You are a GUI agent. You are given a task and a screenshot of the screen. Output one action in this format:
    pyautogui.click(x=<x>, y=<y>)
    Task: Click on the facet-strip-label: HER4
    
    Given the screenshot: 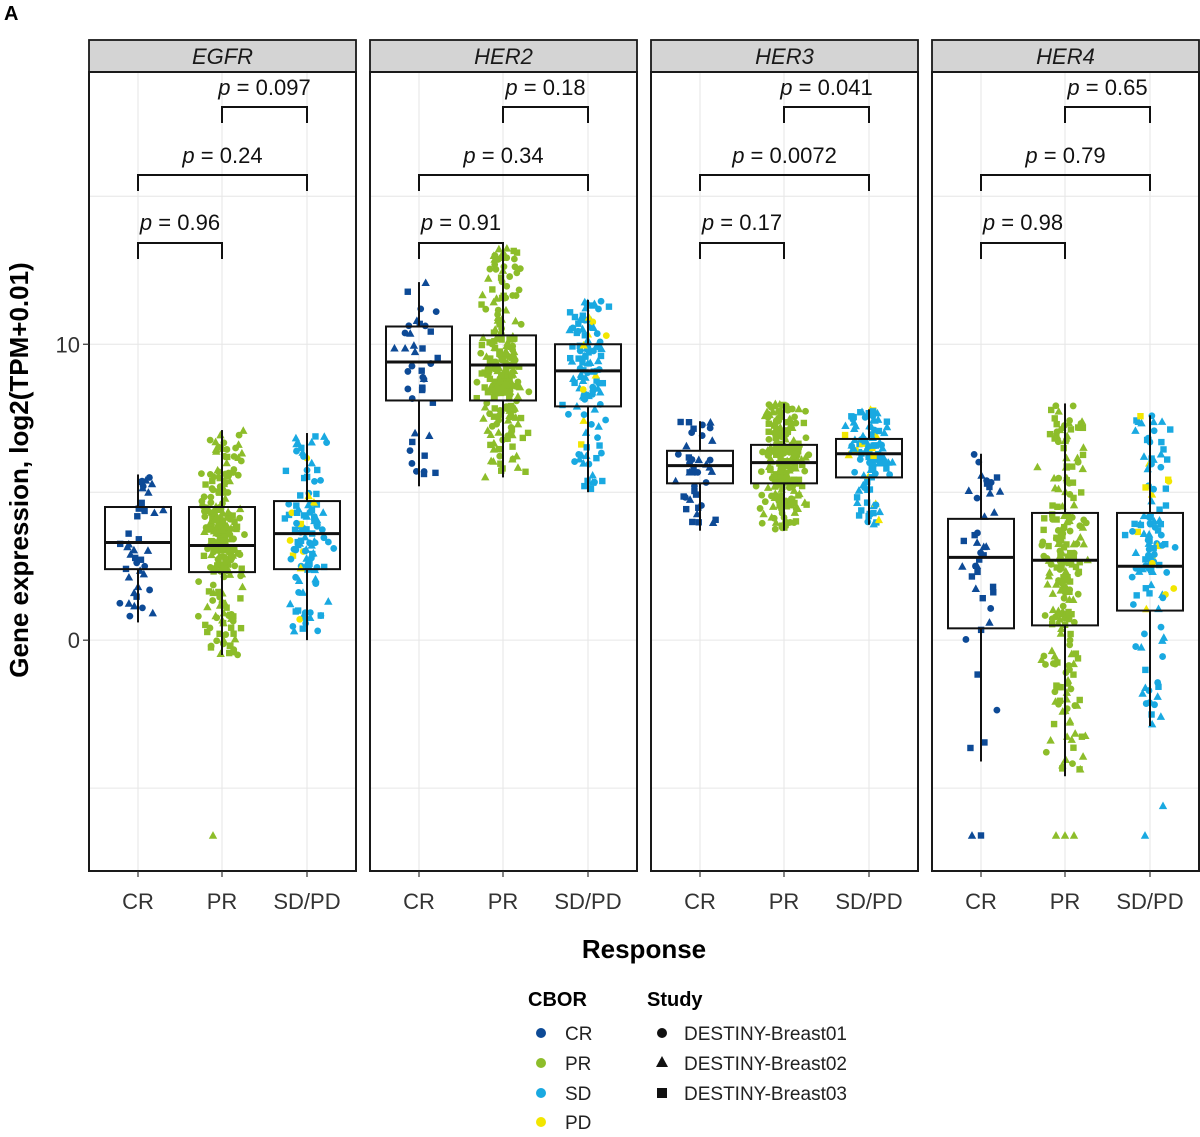 What is the action you would take?
    pyautogui.click(x=1065, y=56)
    